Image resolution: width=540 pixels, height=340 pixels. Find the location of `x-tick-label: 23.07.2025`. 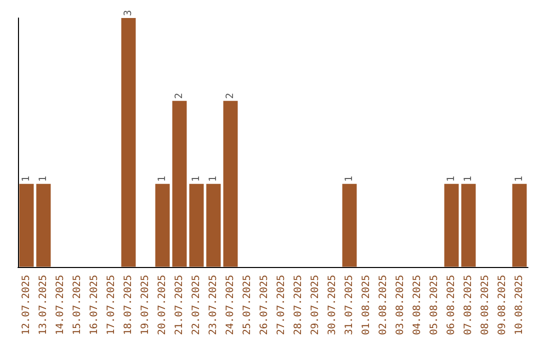

x-tick-label: 23.07.2025 is located at coordinates (213, 305).